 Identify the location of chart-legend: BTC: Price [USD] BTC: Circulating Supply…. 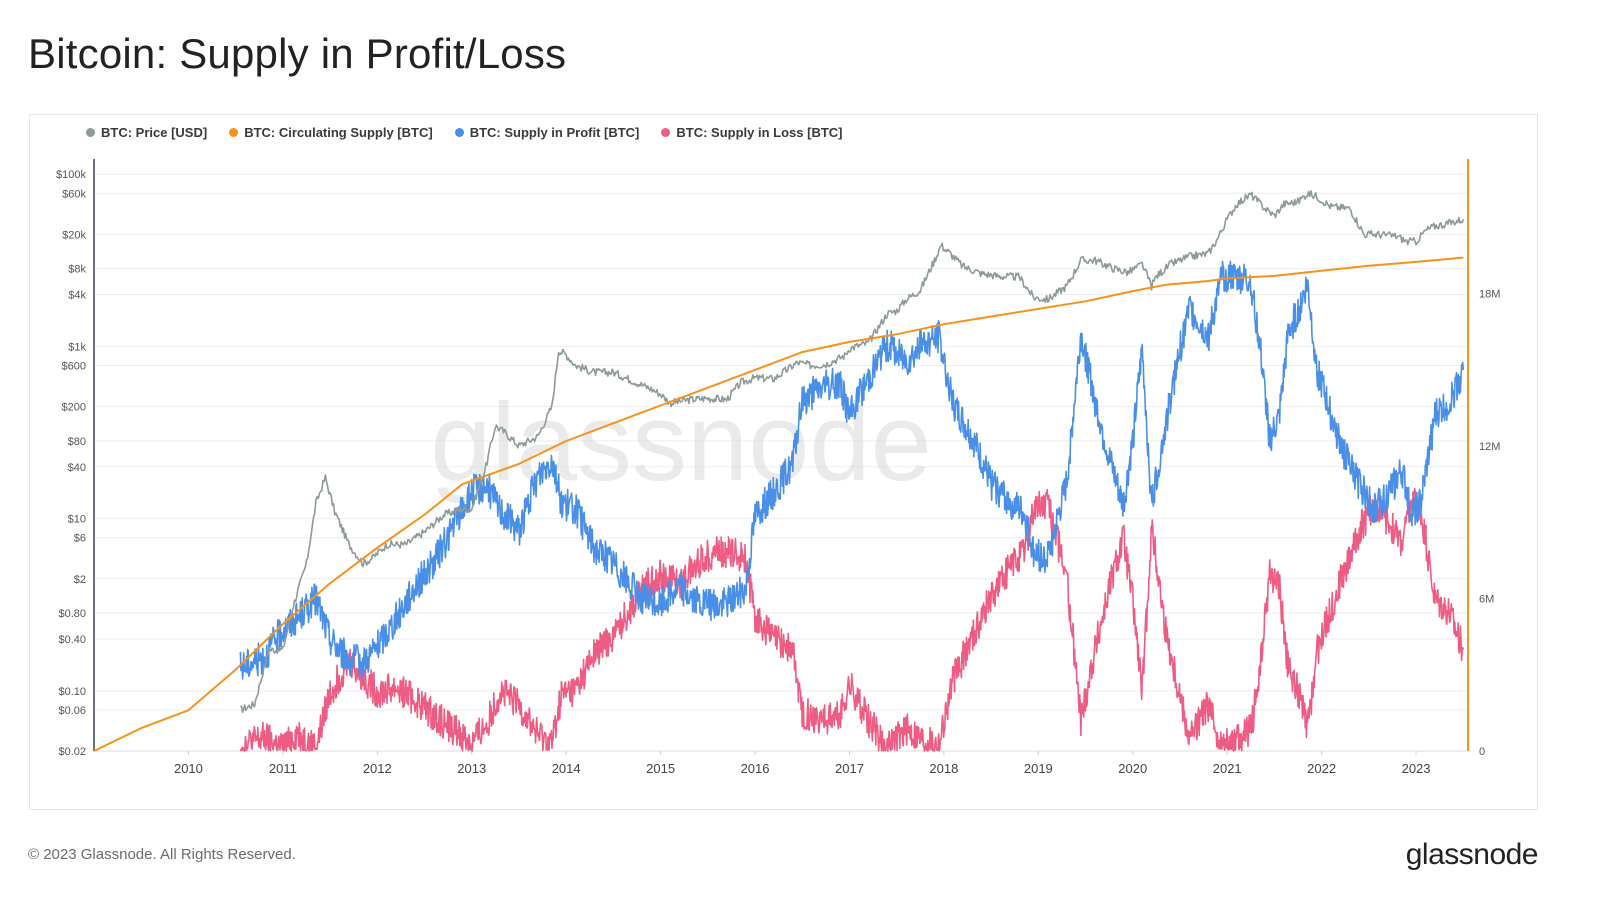
(464, 132).